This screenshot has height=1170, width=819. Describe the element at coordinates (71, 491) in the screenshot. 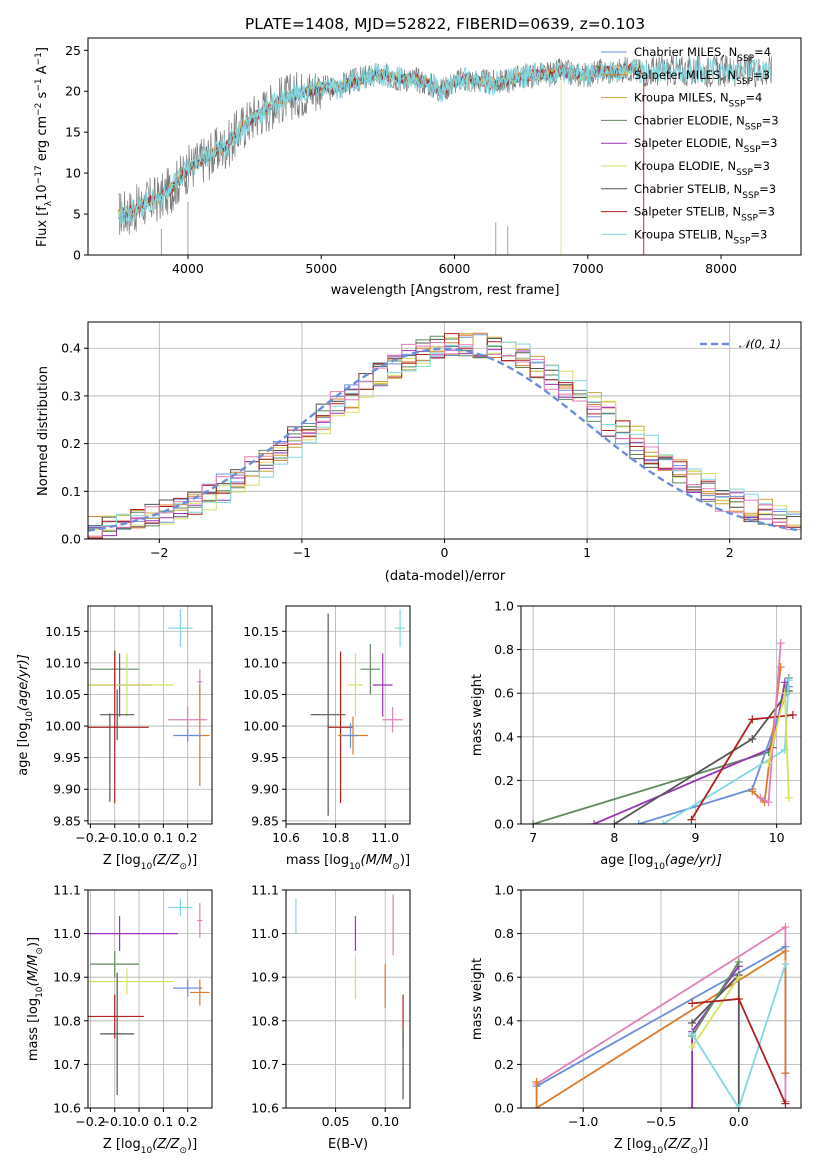

I see `y-tick-label: 0.1` at that location.